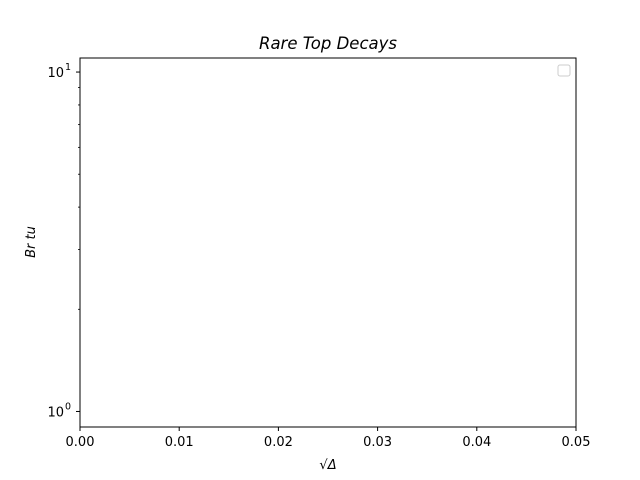 This screenshot has height=480, width=640. What do you see at coordinates (576, 442) in the screenshot?
I see `x-tick-label: 0.05` at bounding box center [576, 442].